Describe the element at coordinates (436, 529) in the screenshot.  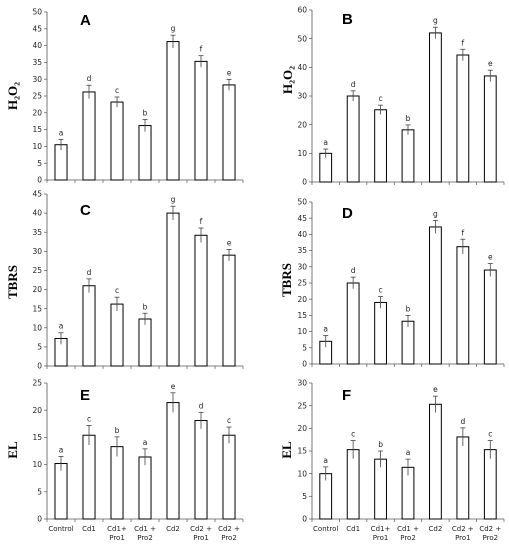
I see `category-label: Cd2` at that location.